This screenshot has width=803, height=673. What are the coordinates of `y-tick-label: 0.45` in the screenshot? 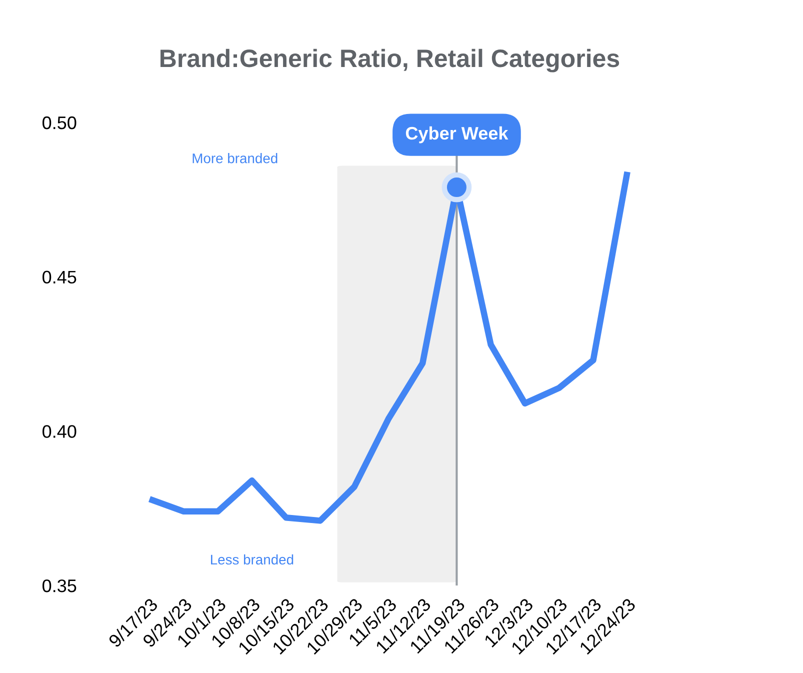 It's located at (59, 277).